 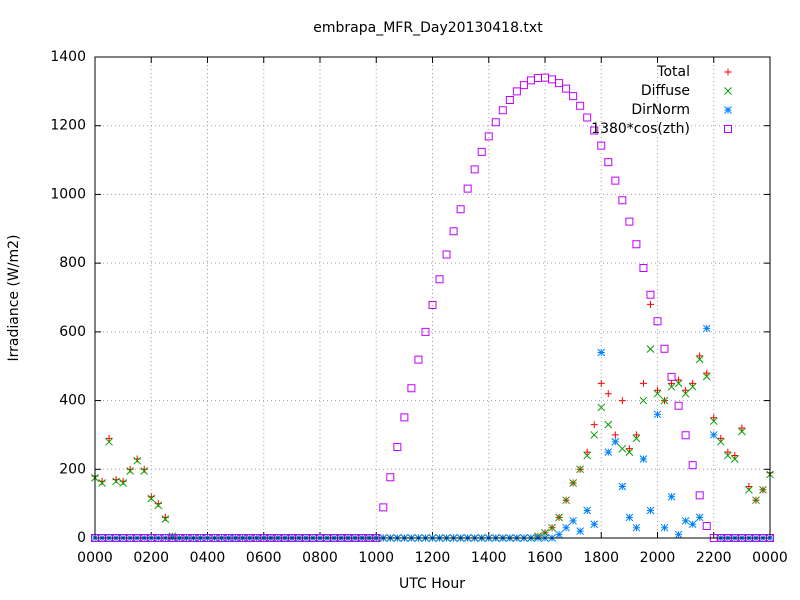 What do you see at coordinates (72, 263) in the screenshot?
I see `y-tick-label: 800` at bounding box center [72, 263].